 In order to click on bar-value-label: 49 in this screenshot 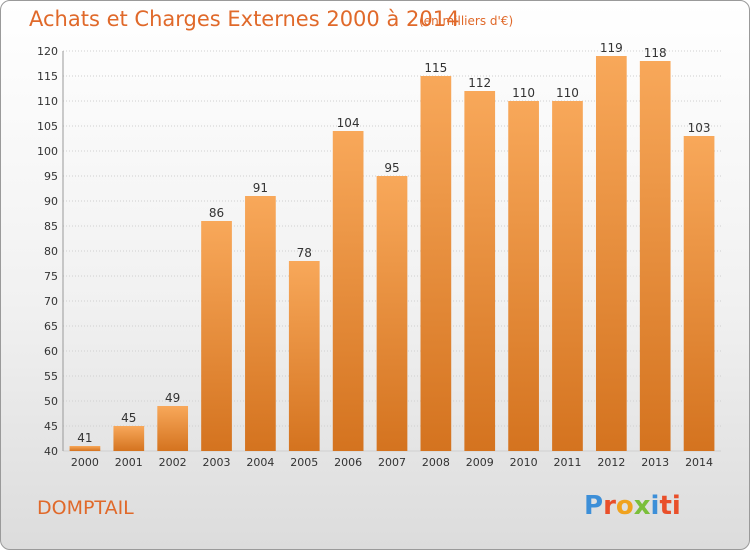, I will do `click(172, 398)`.